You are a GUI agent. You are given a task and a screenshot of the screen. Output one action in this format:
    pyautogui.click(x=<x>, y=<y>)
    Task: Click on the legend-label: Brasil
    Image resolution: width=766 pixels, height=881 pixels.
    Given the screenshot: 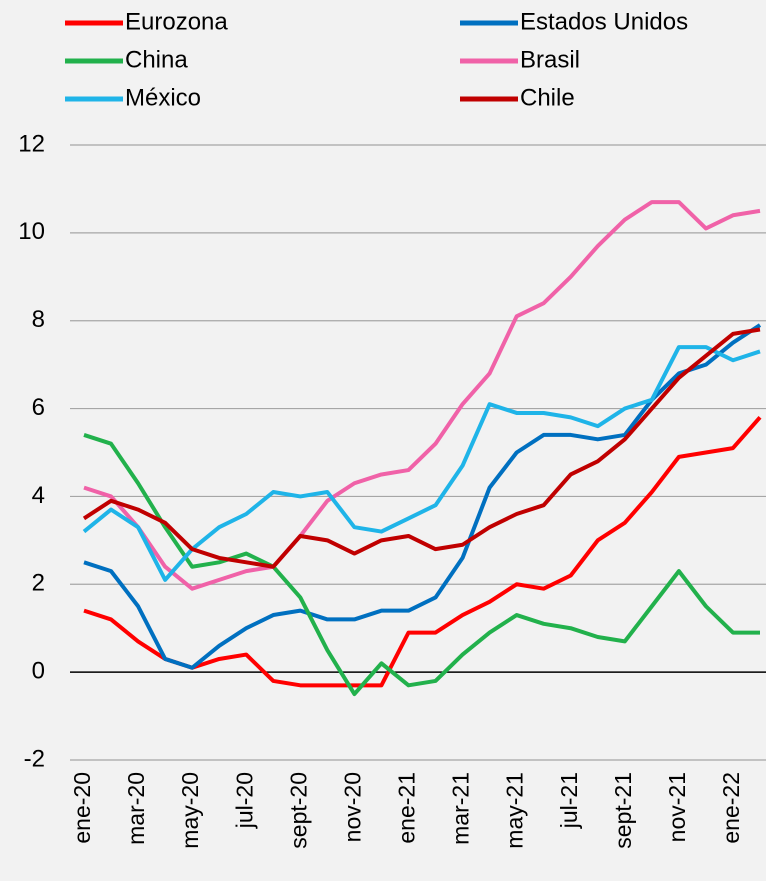 What is the action you would take?
    pyautogui.click(x=550, y=59)
    